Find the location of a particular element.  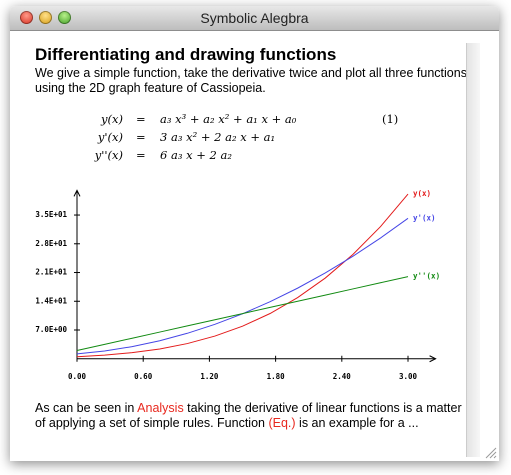

equation-number: (1) is located at coordinates (390, 119).